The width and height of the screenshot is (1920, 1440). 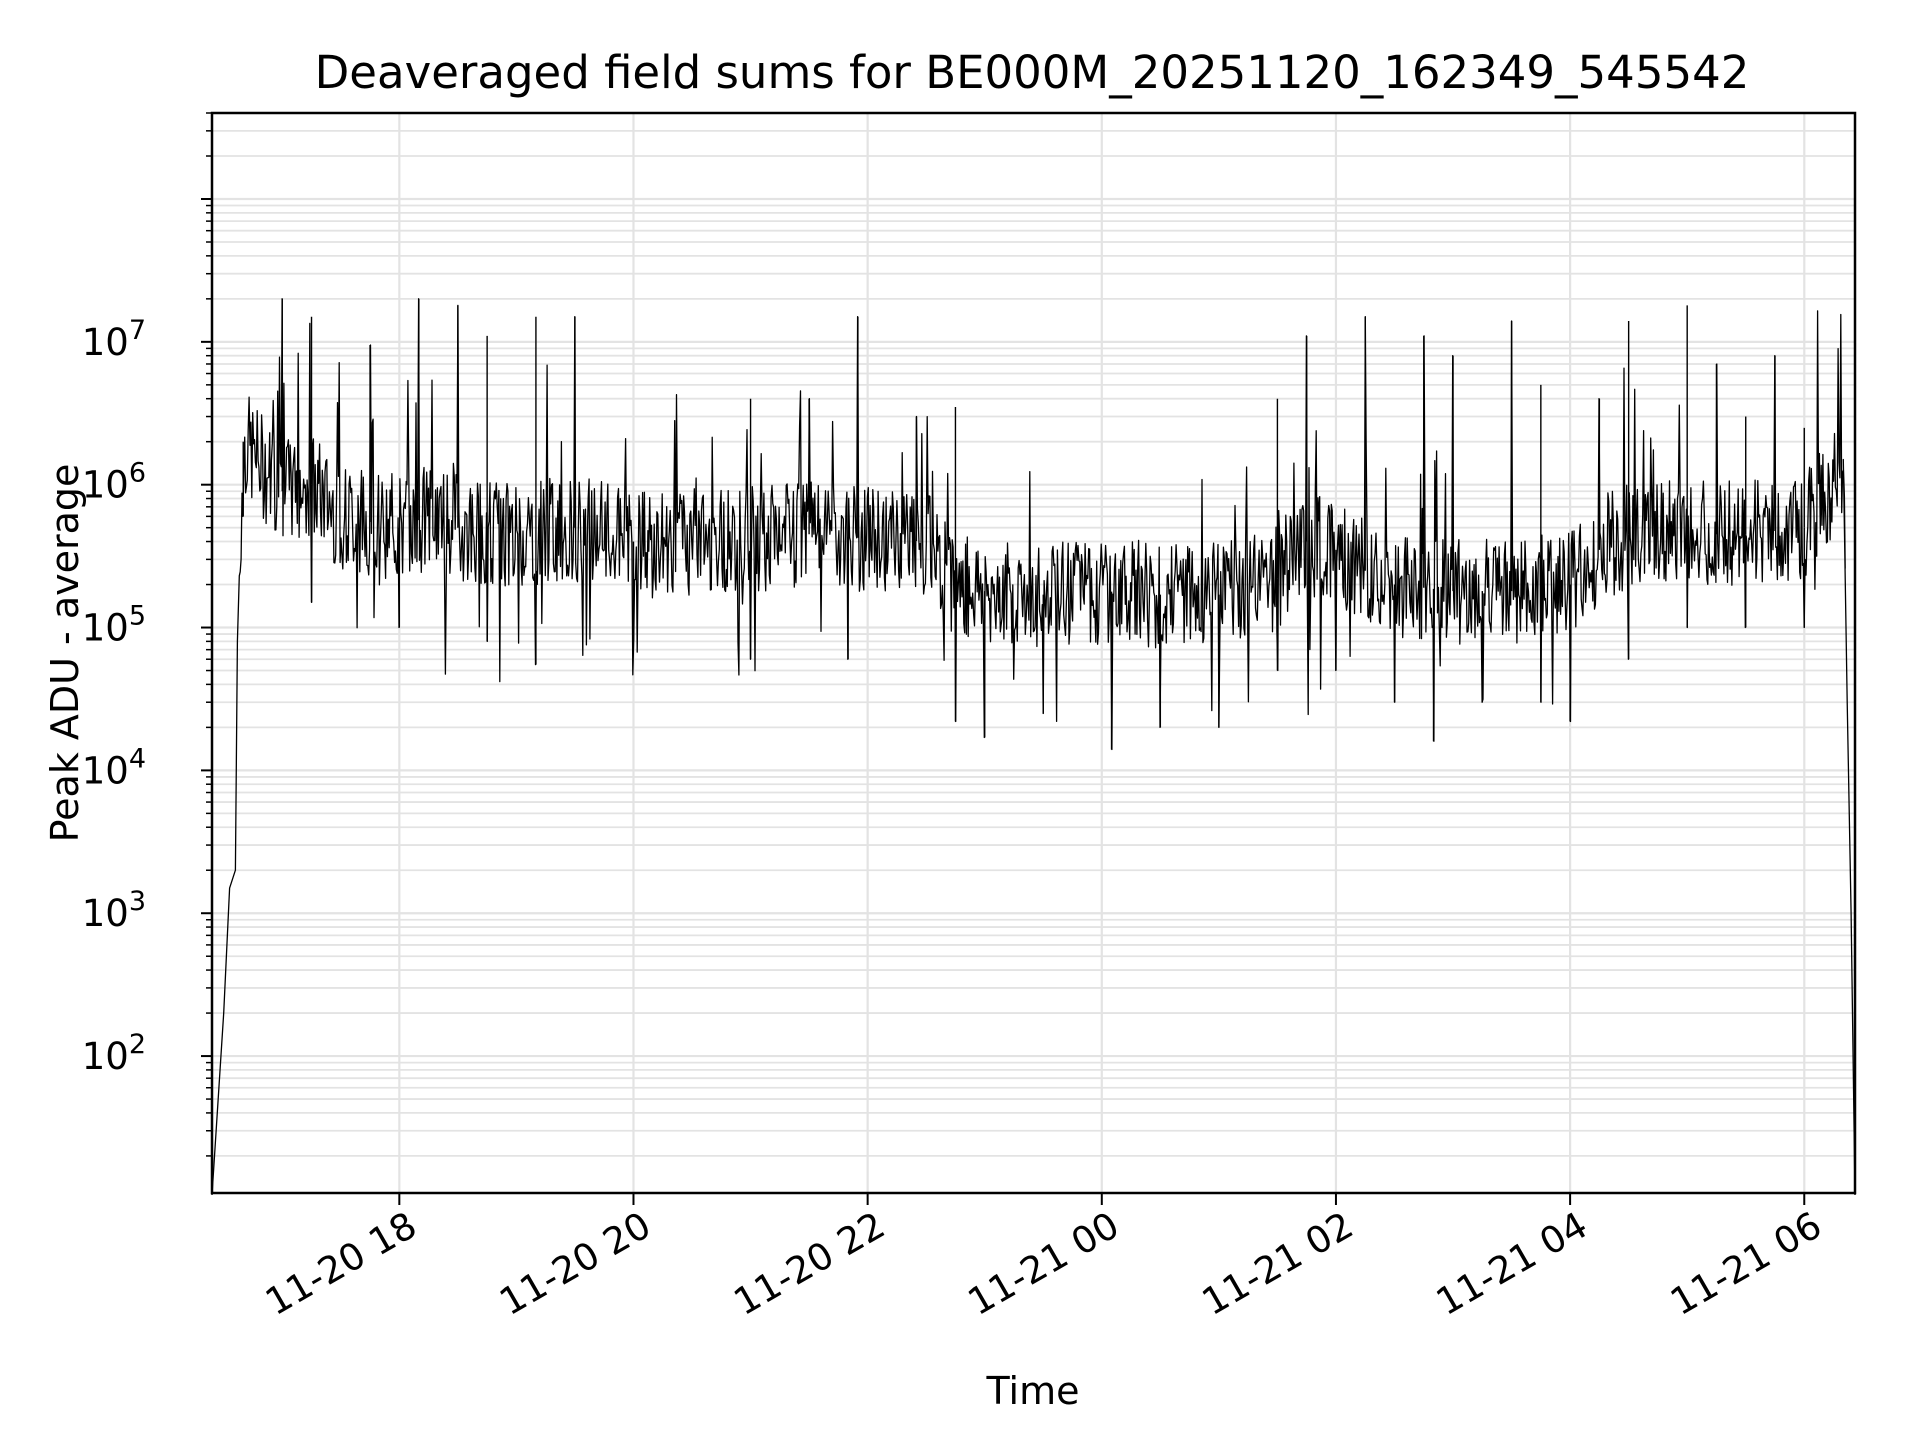 I want to click on y-tick-label: 10⁵, so click(x=114, y=625).